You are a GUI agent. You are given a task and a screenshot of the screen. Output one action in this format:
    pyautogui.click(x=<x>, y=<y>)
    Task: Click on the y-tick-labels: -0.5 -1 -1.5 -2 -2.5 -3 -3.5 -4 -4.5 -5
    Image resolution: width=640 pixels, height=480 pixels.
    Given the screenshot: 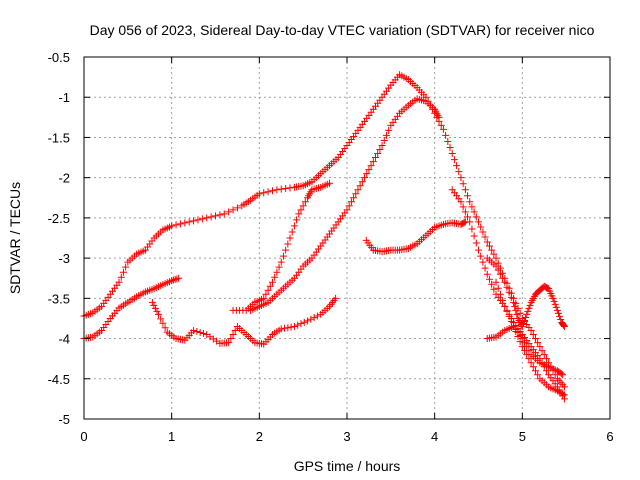 What is the action you would take?
    pyautogui.click(x=59, y=238)
    